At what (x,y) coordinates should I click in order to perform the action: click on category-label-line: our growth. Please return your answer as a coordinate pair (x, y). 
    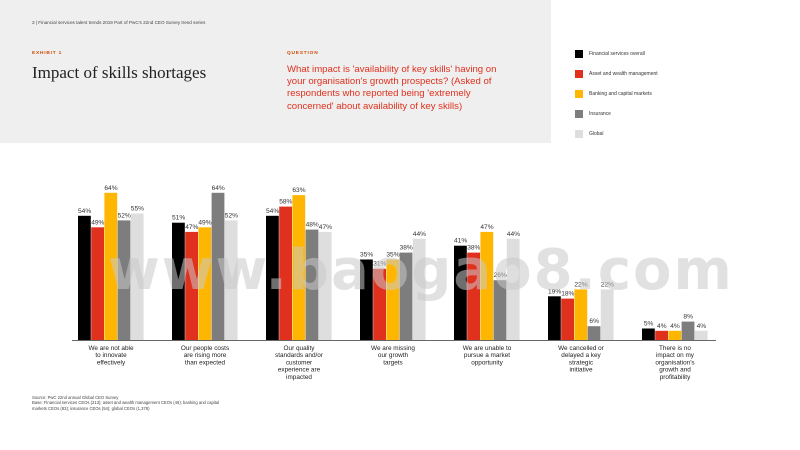
    Looking at the image, I should click on (393, 355).